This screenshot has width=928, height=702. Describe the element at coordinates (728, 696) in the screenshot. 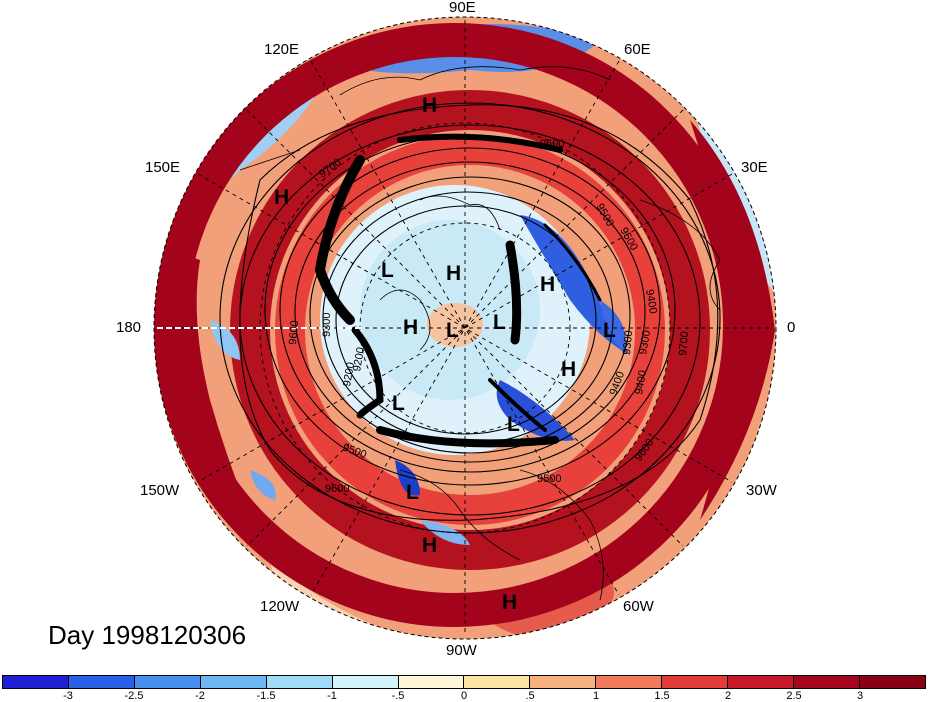

I see `colorbar-tick-label: 2` at that location.